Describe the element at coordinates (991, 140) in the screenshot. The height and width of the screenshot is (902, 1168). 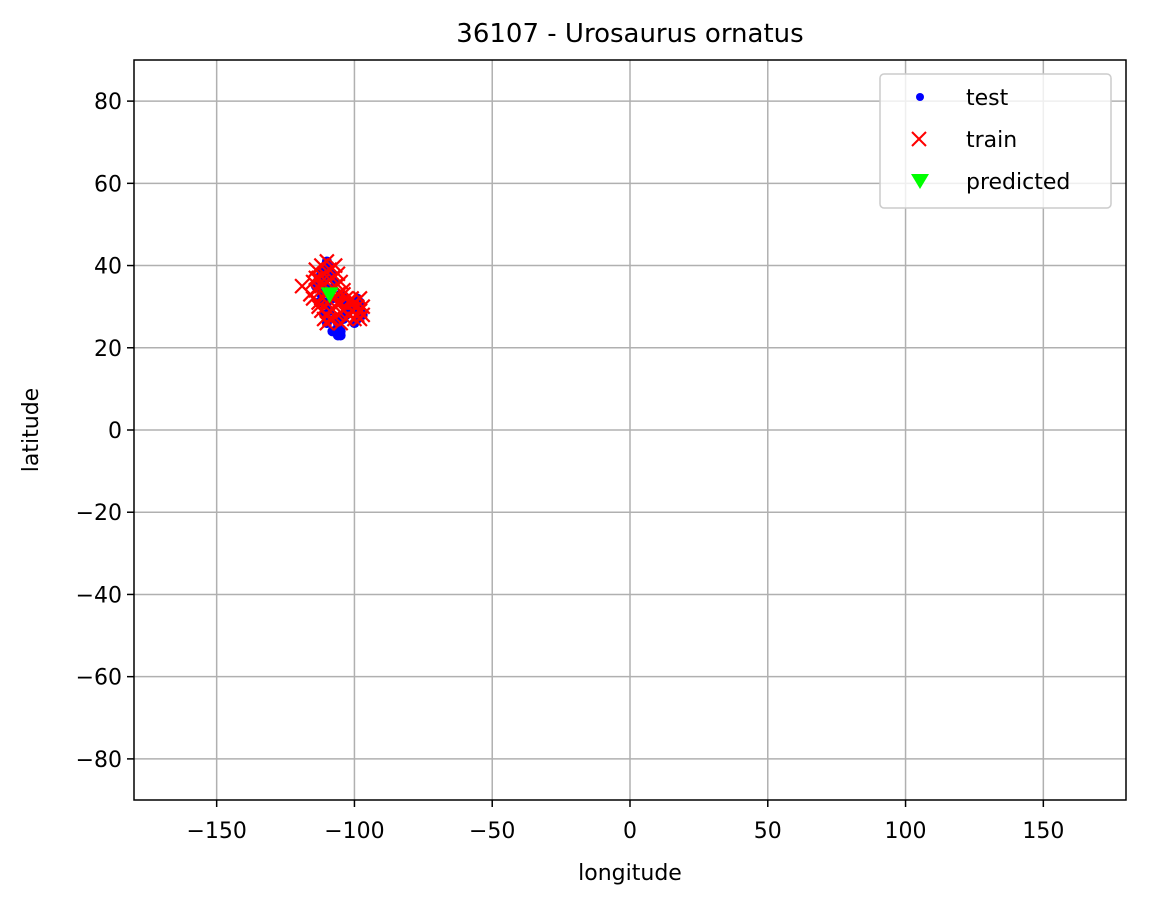
I see `legend-label-train: train` at that location.